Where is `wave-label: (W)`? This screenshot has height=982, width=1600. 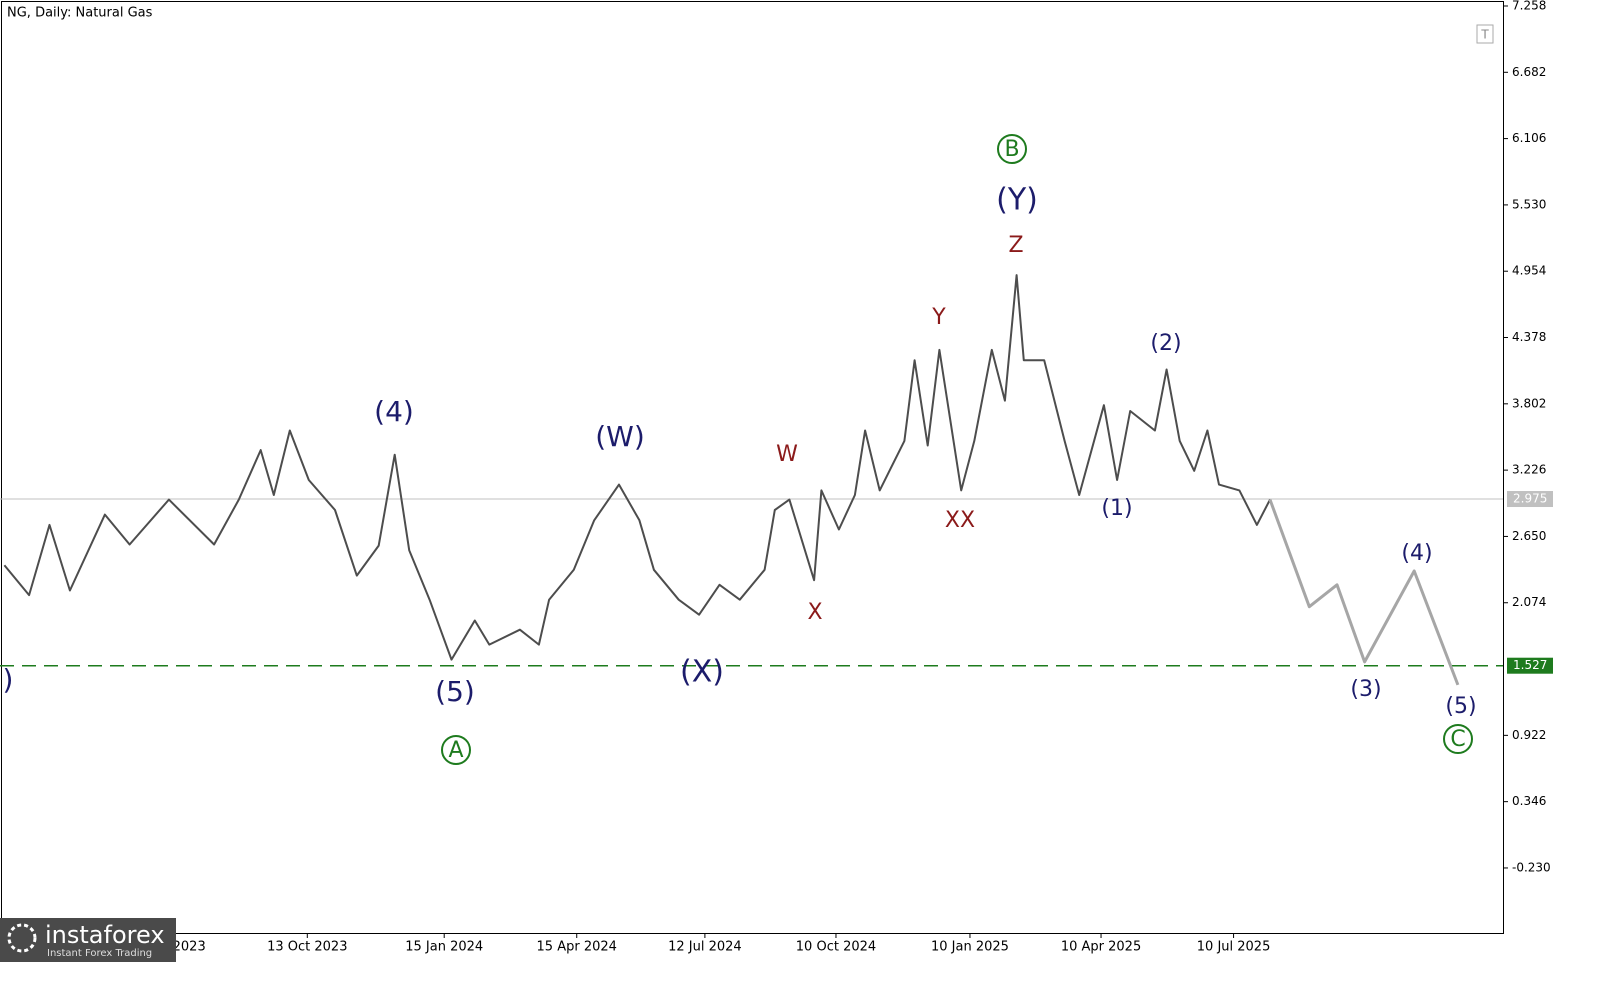
wave-label: (W) is located at coordinates (620, 436).